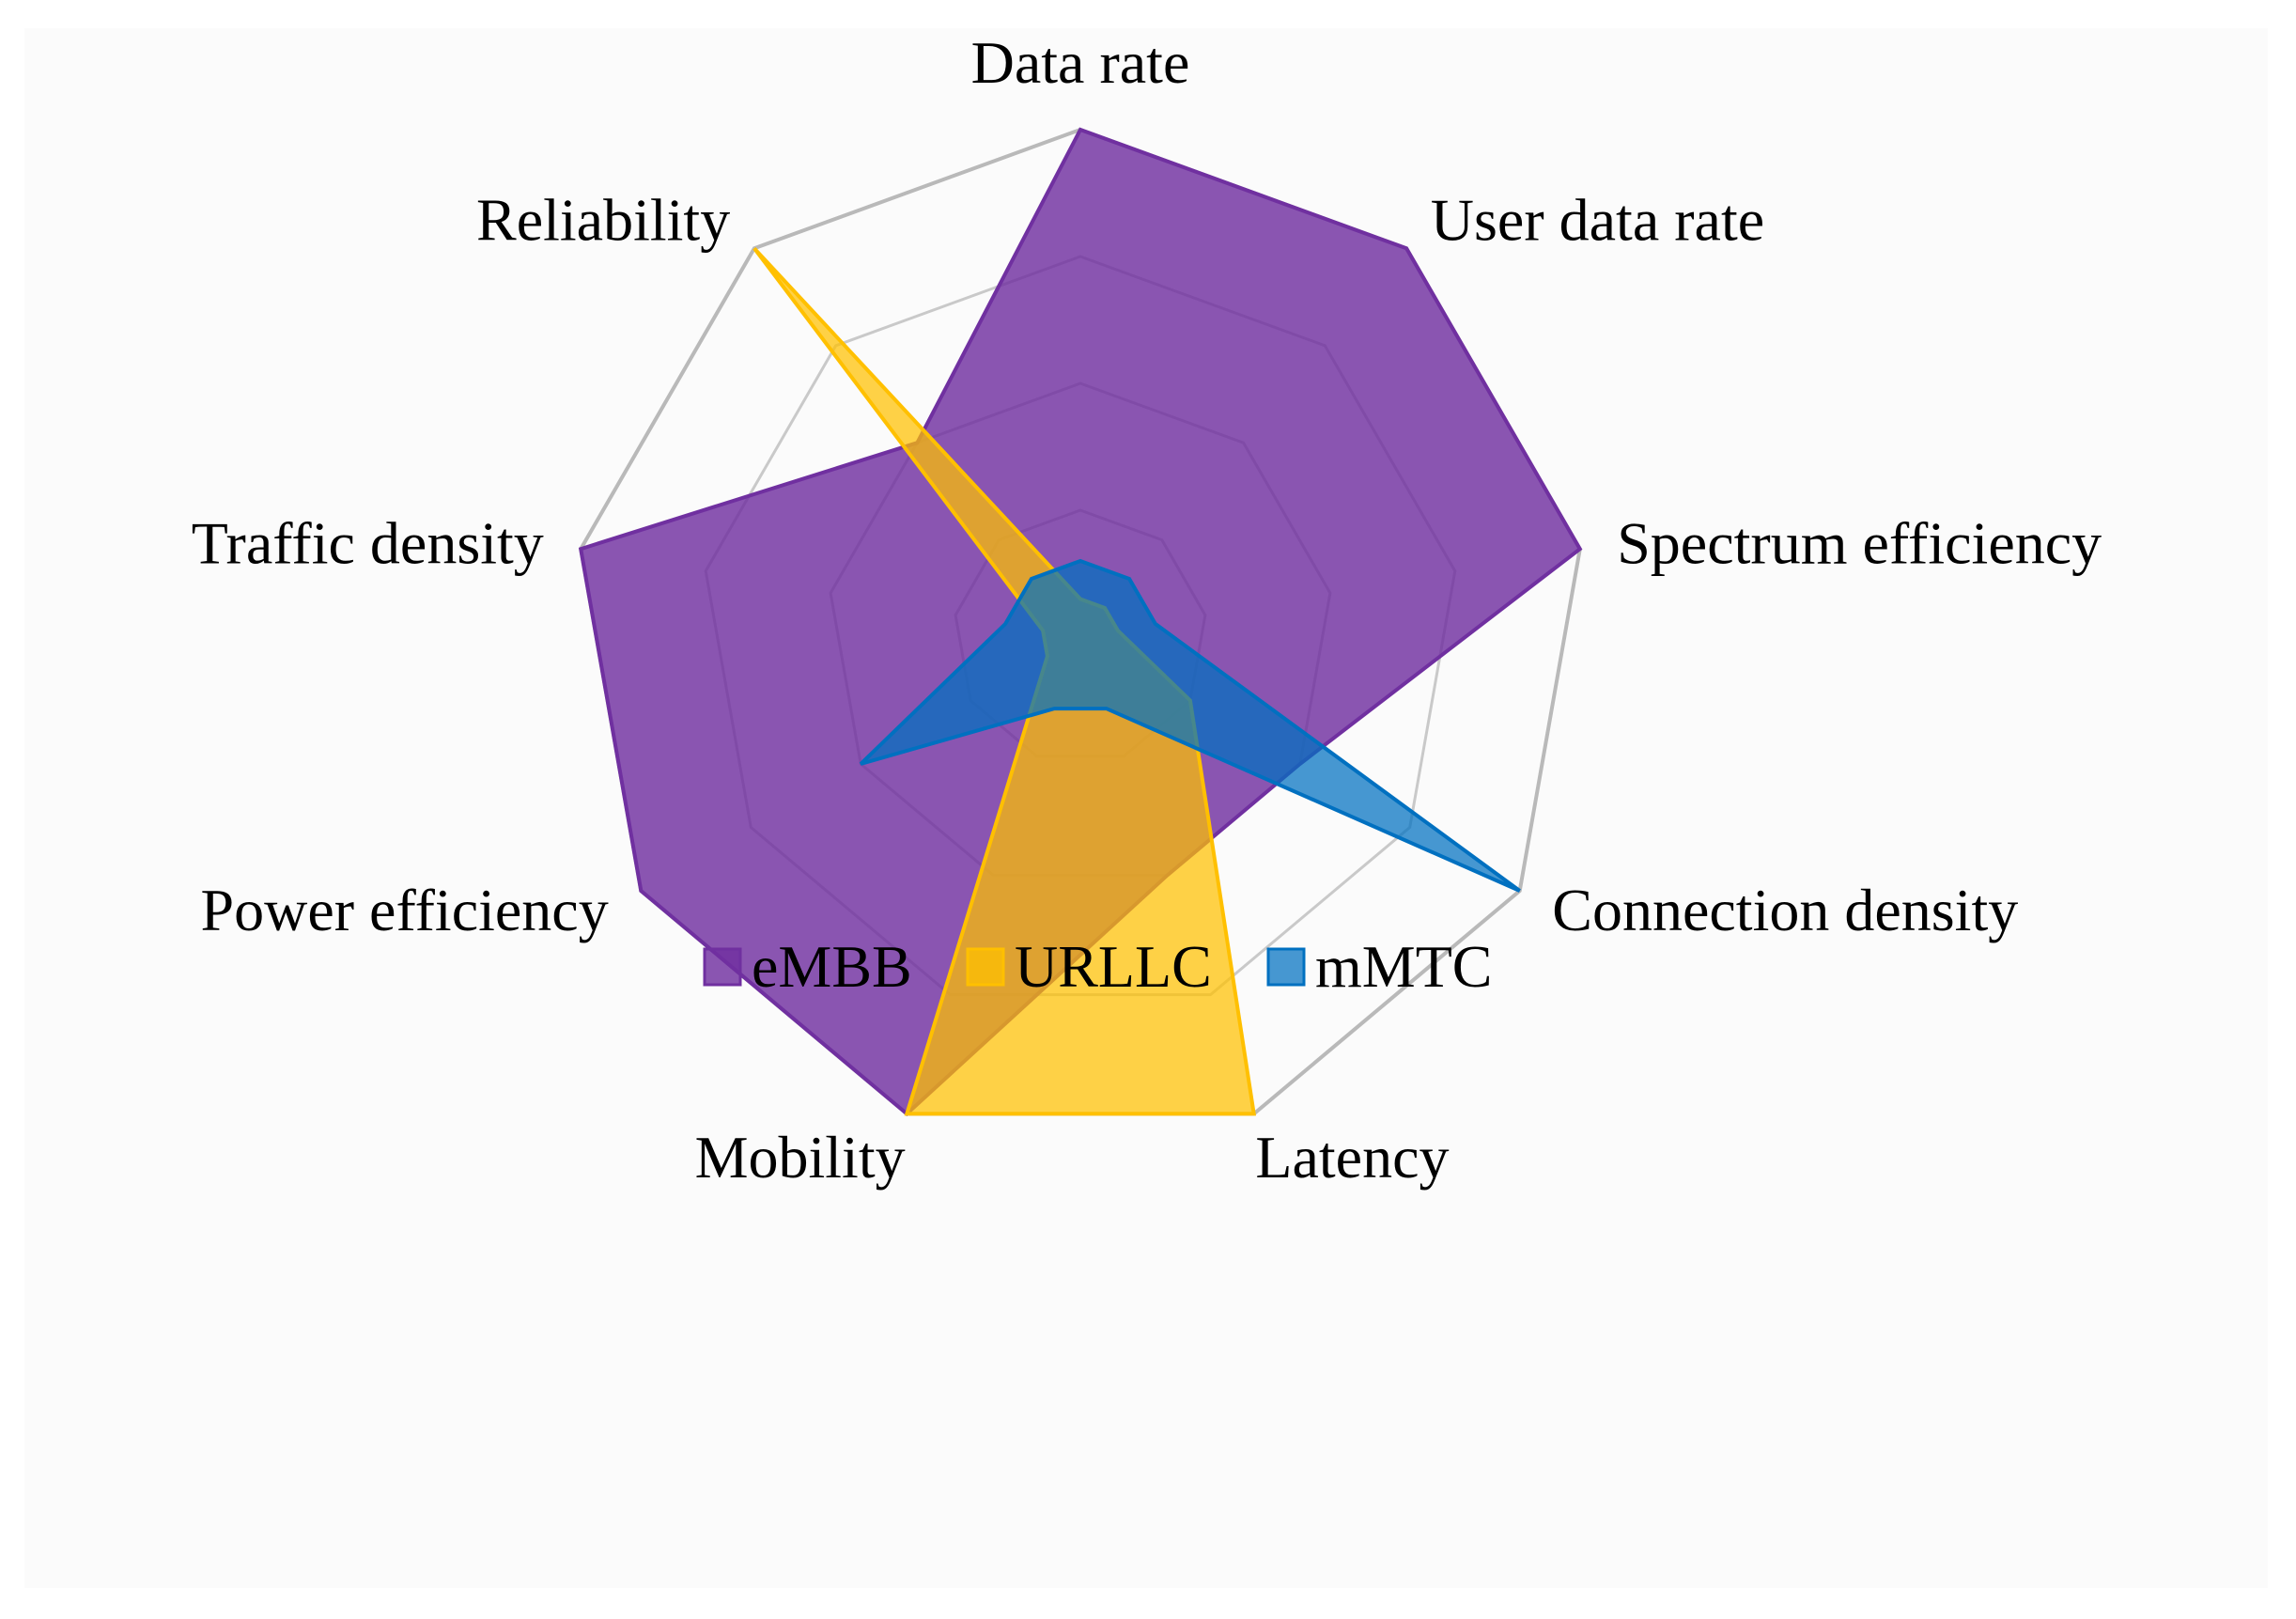  What do you see at coordinates (1597, 220) in the screenshot?
I see `axis-label-user-data-rate: User data rate` at bounding box center [1597, 220].